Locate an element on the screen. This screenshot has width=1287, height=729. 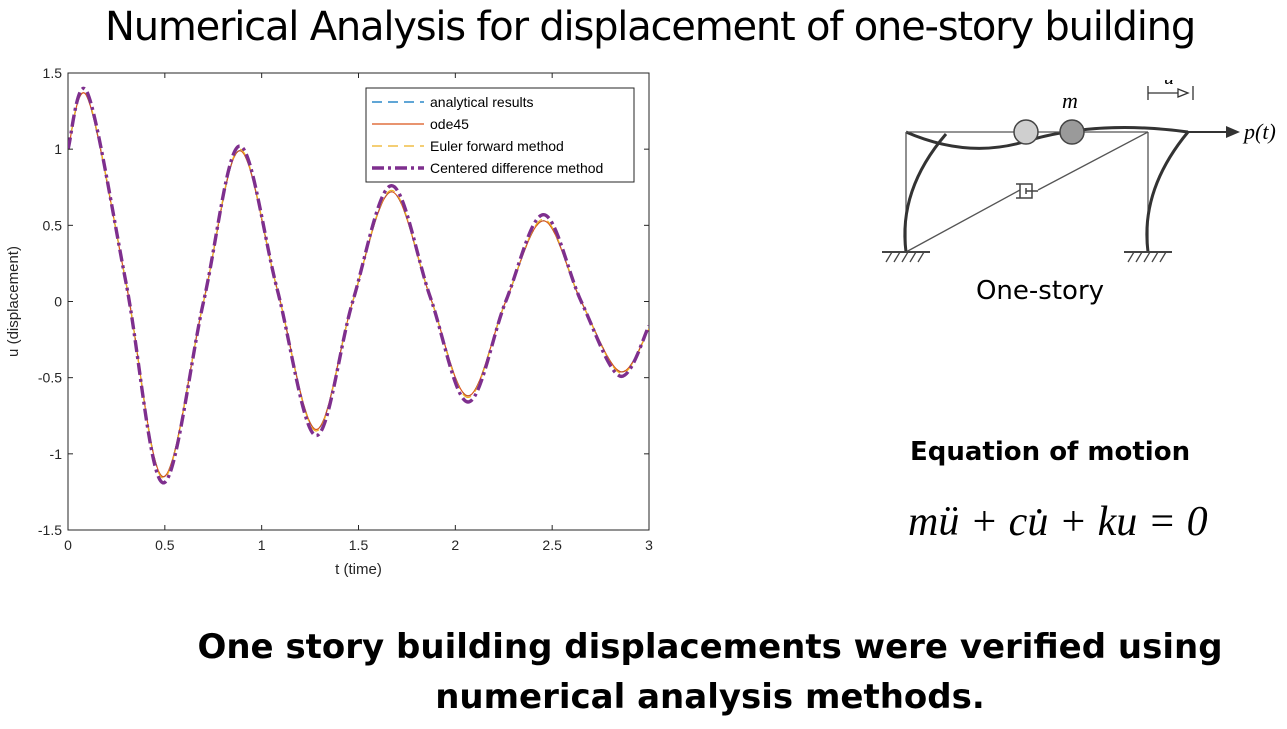
equation-heading: Equation of motion is located at coordinates (1050, 452).